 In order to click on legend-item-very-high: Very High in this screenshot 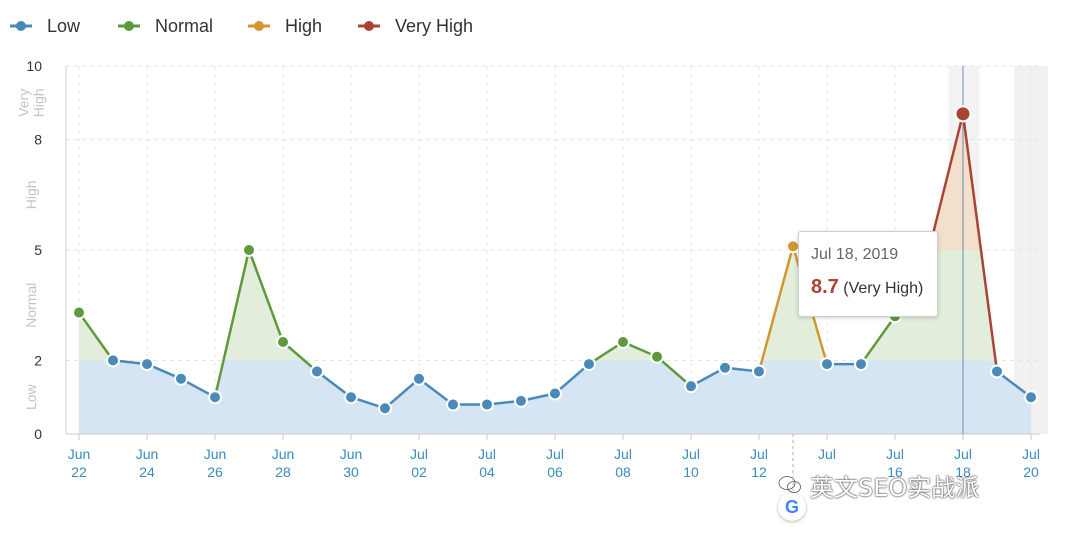, I will do `click(415, 26)`.